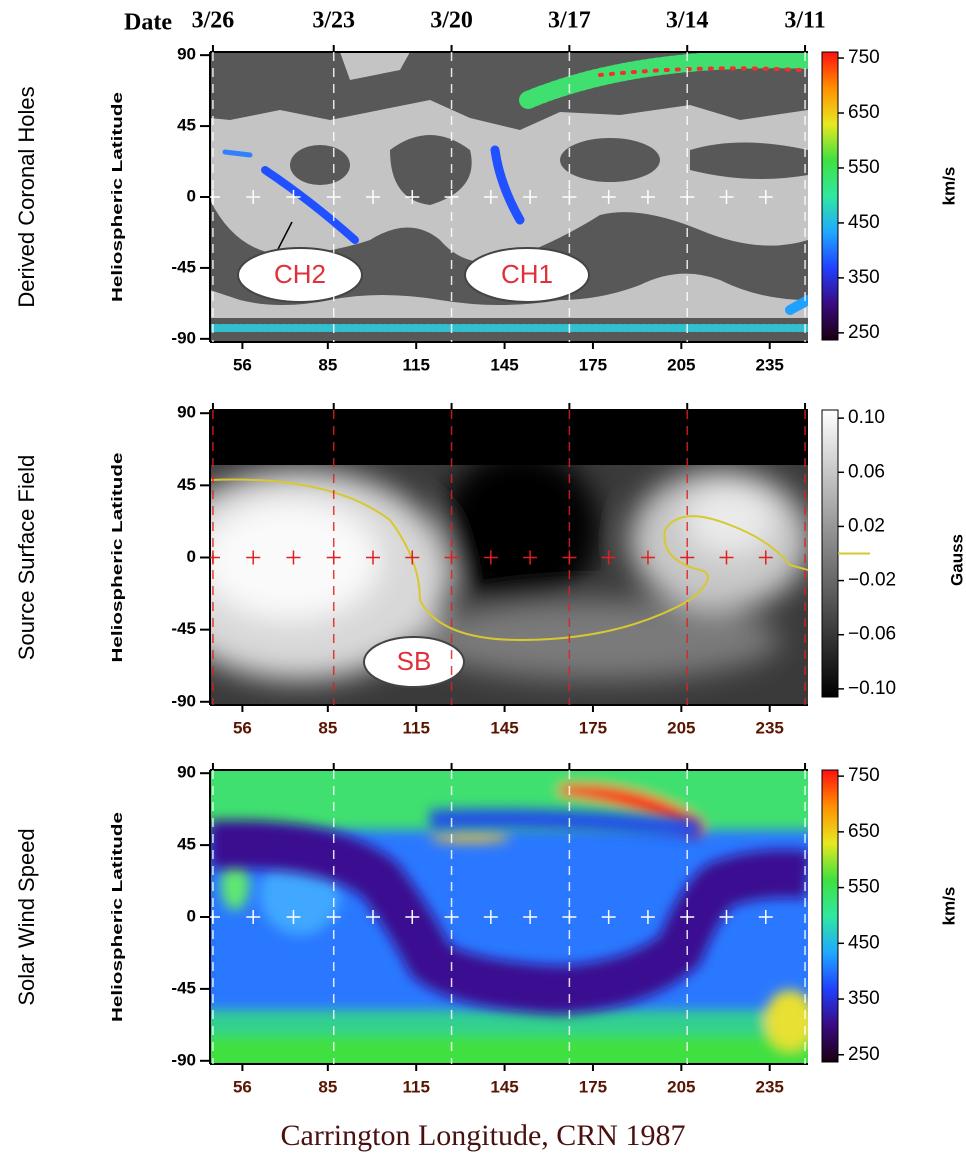 This screenshot has height=1159, width=966. Describe the element at coordinates (872, 634) in the screenshot. I see `colorbar-tick-label: −0.06` at that location.